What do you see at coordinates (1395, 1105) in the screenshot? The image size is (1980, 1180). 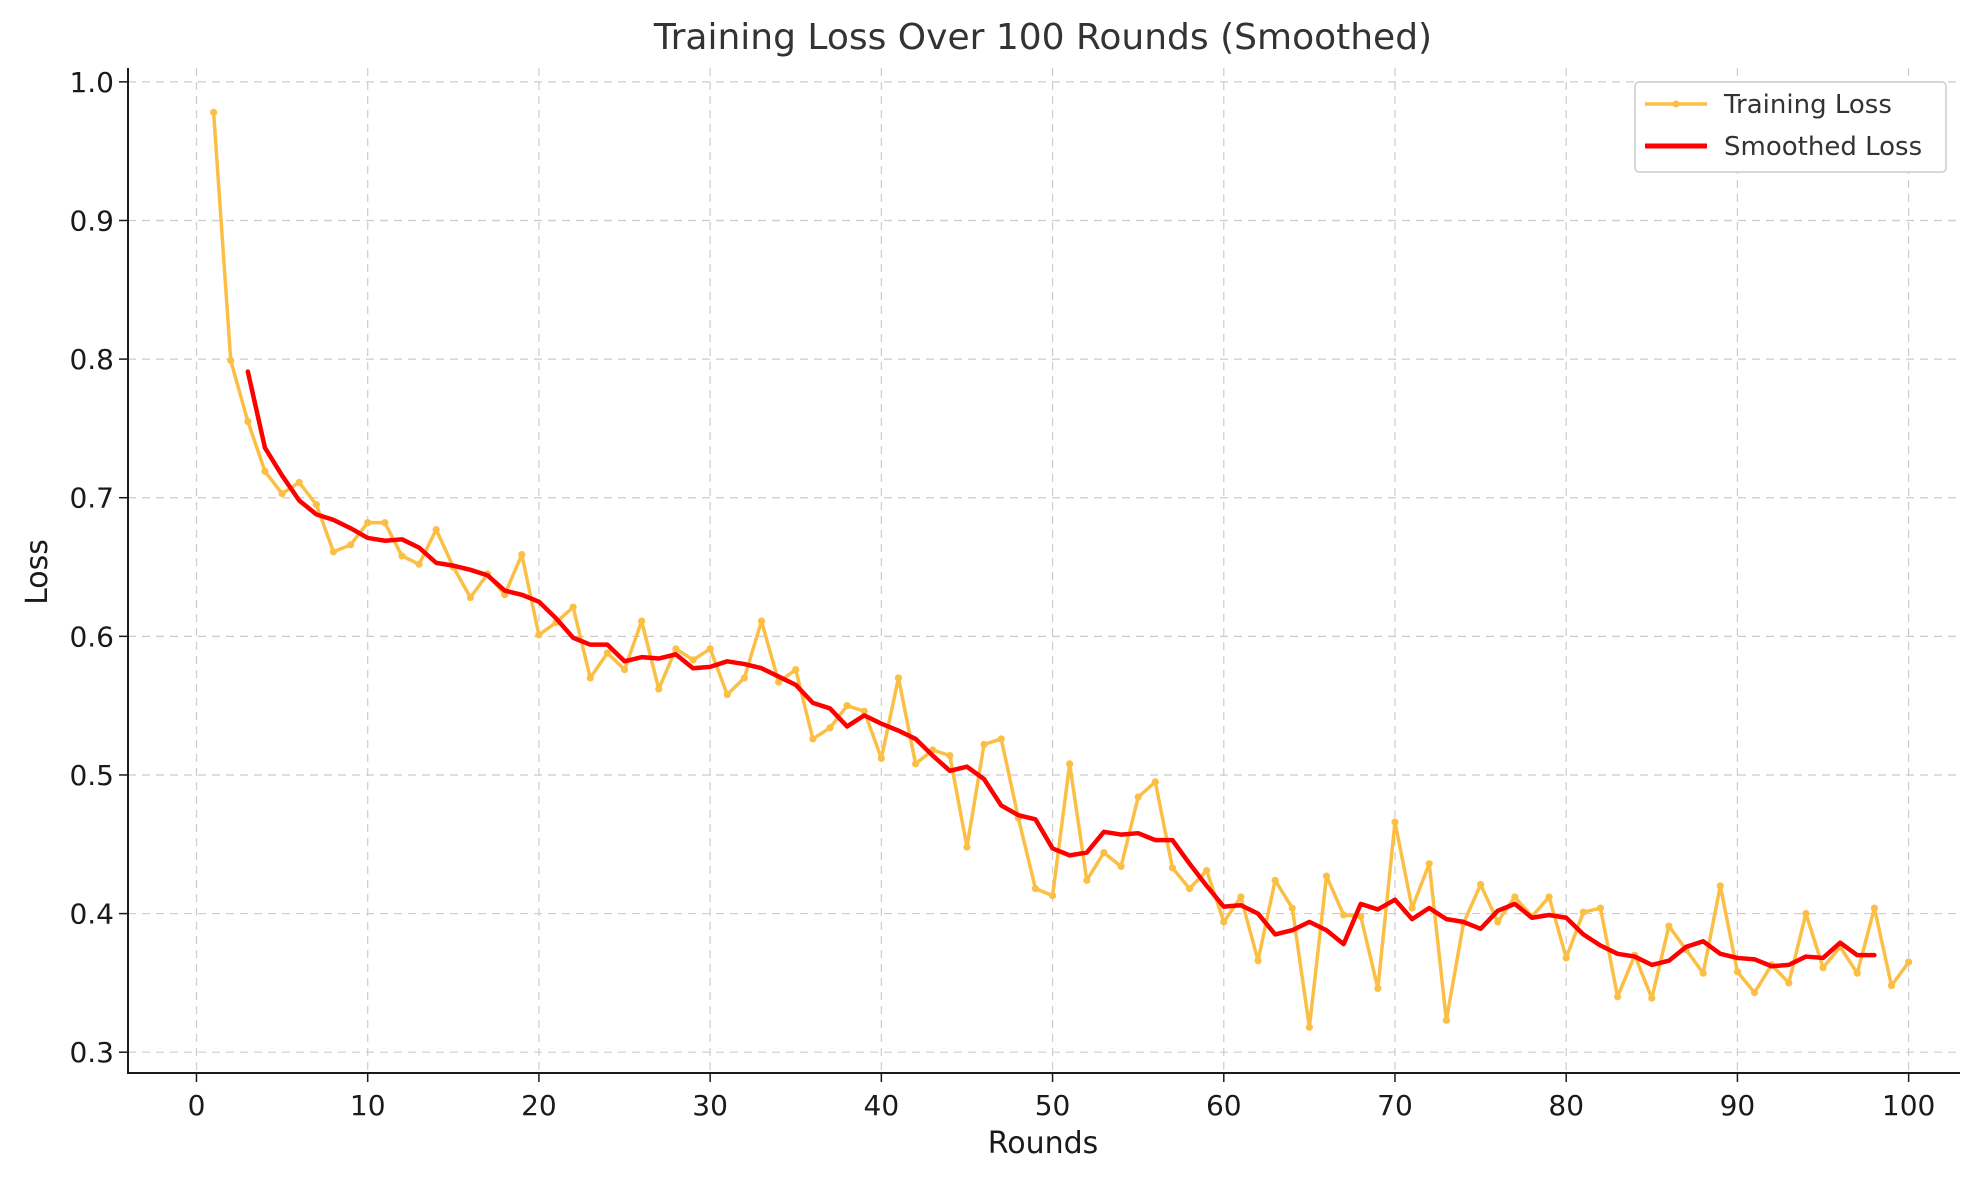 I see `x-tick-label: 70` at bounding box center [1395, 1105].